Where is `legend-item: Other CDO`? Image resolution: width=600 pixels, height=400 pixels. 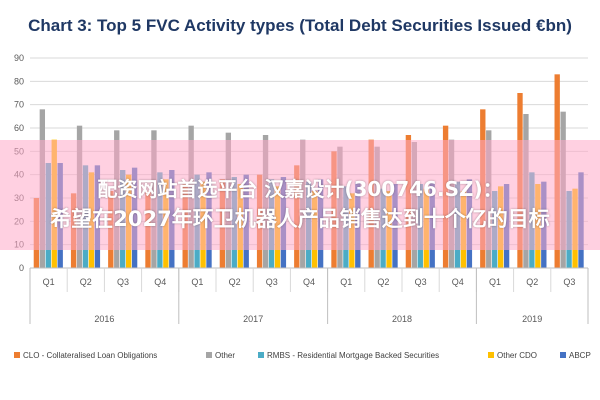
legend-item: Other CDO is located at coordinates (512, 355).